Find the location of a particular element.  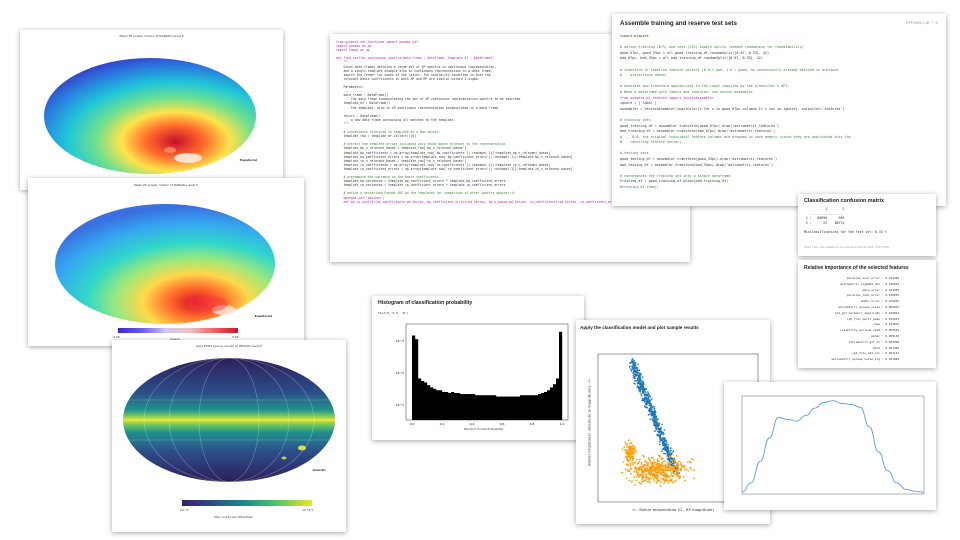

feature-row: astrometric_gof_al : 0.004368 is located at coordinates (864, 343).